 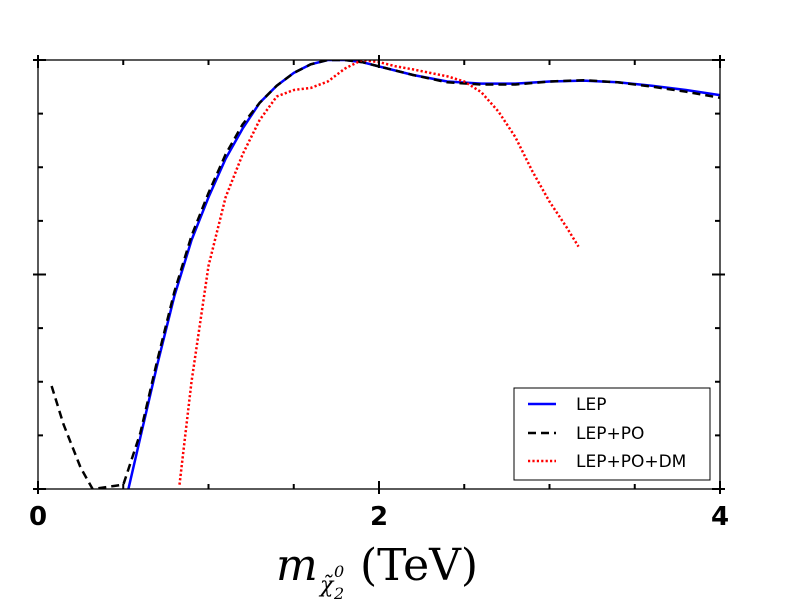 I want to click on legend: LEP LEP+PO LEP+PO+DM, so click(x=612, y=434).